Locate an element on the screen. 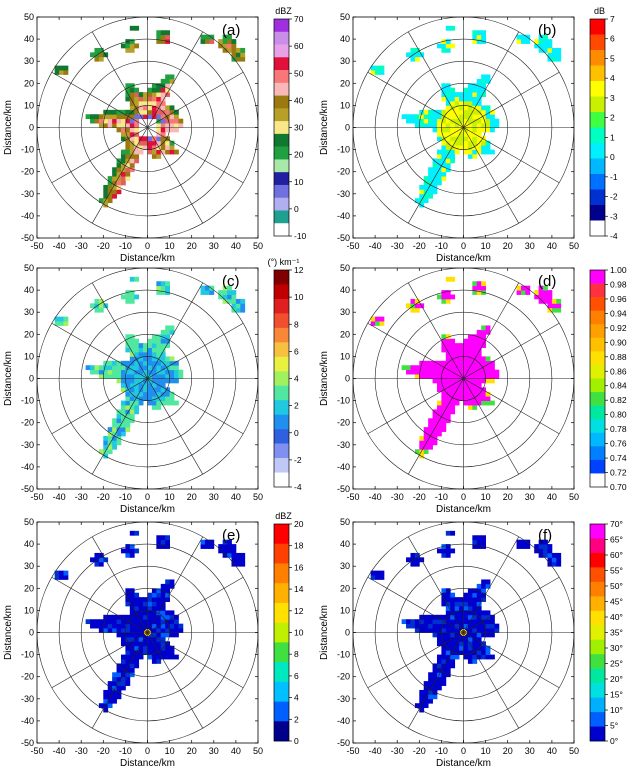 The image size is (628, 770). colorbar-tick-label: 14 is located at coordinates (299, 589).